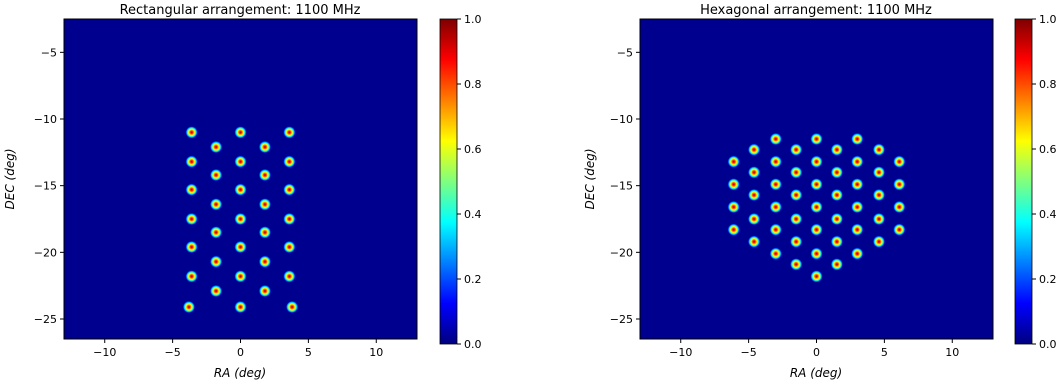 This screenshot has width=1063, height=387. Describe the element at coordinates (45, 186) in the screenshot. I see `y-tick-label: −15` at that location.